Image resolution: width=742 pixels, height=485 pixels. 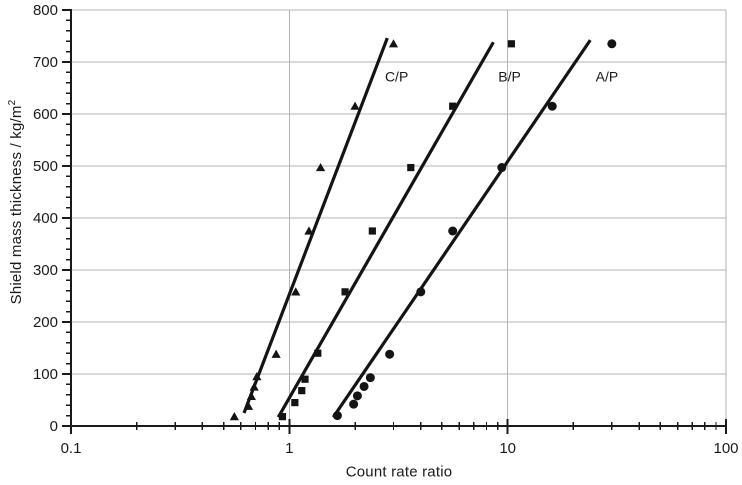 What do you see at coordinates (45, 218) in the screenshot?
I see `y-tick-label: 400` at bounding box center [45, 218].